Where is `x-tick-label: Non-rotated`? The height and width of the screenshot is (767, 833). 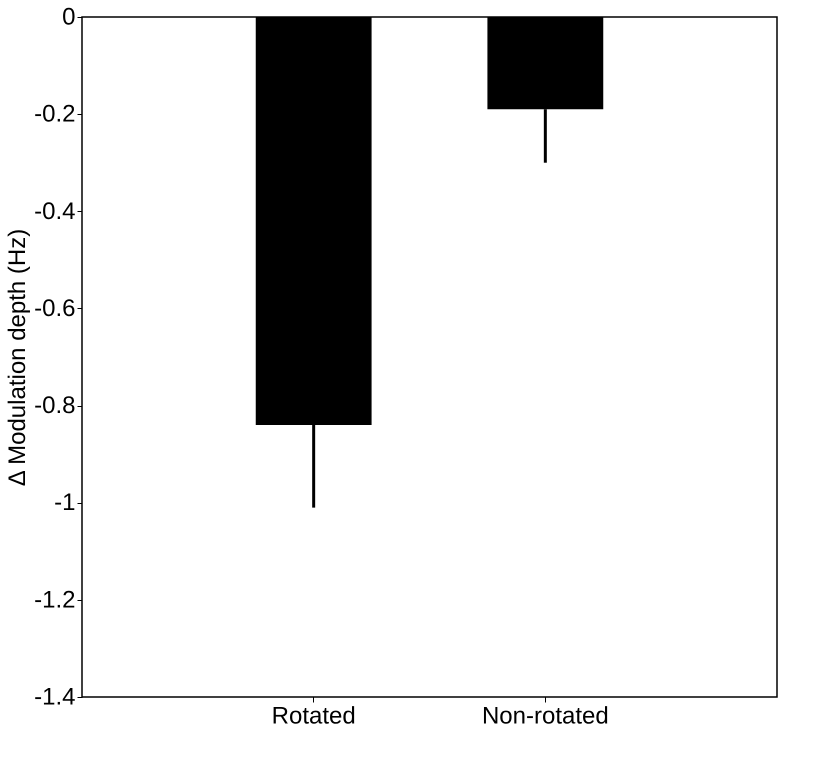 x-tick-label: Non-rotated is located at coordinates (545, 716).